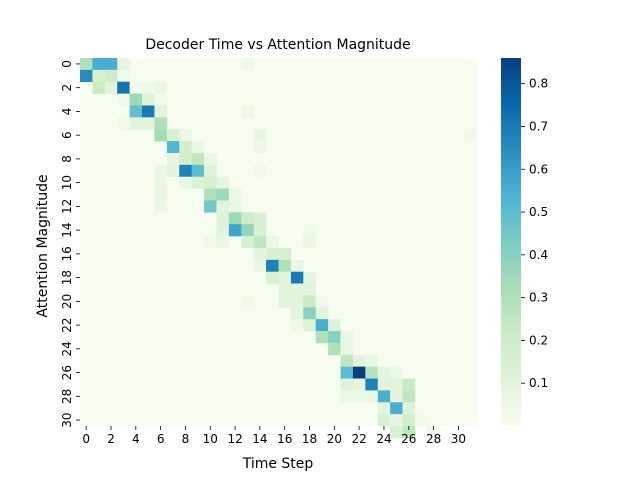  What do you see at coordinates (67, 253) in the screenshot?
I see `y-tick-label: 16` at bounding box center [67, 253].